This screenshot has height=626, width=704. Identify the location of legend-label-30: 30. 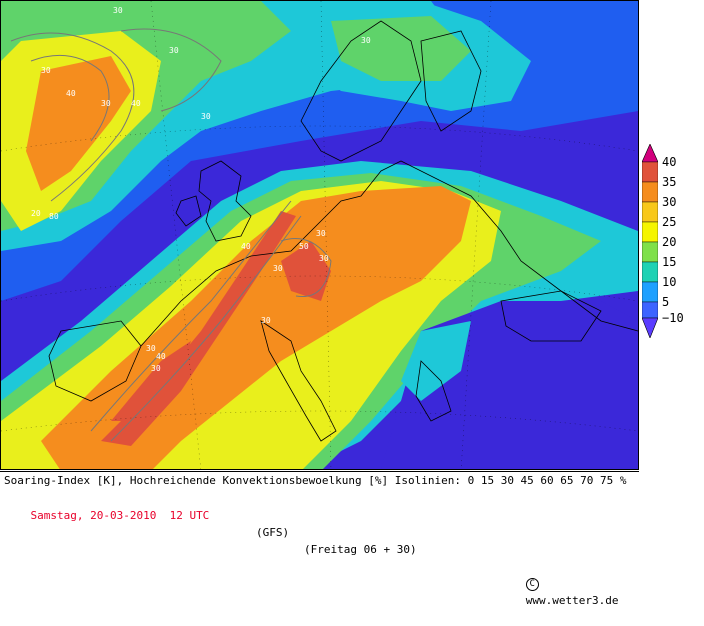
(669, 202).